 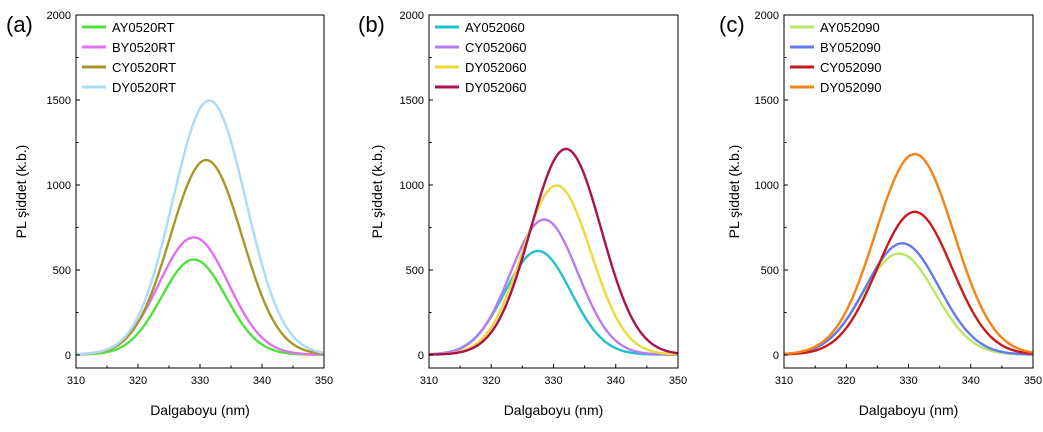 I want to click on legend: AY0520RT BY0520RT CY0520RT DY0520RT, so click(x=129, y=57).